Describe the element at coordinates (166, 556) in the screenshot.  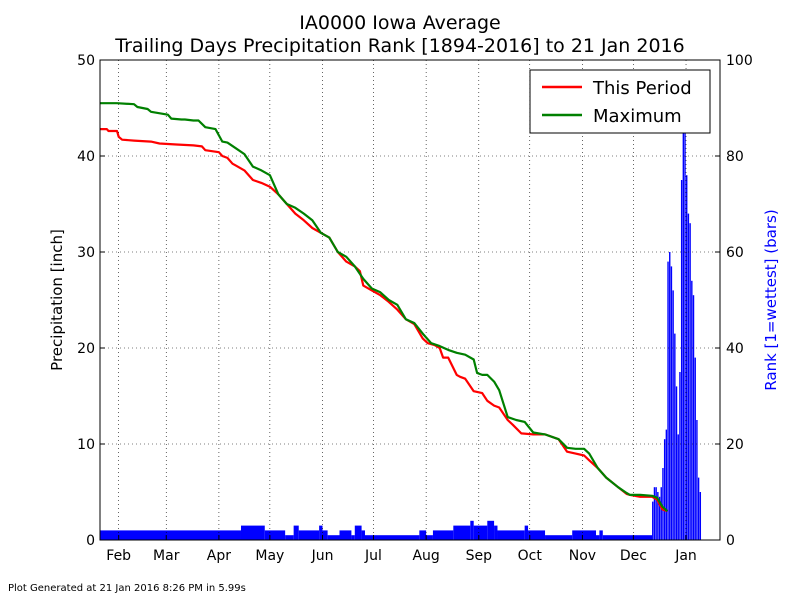
I see `x-tick-label: Mar` at that location.